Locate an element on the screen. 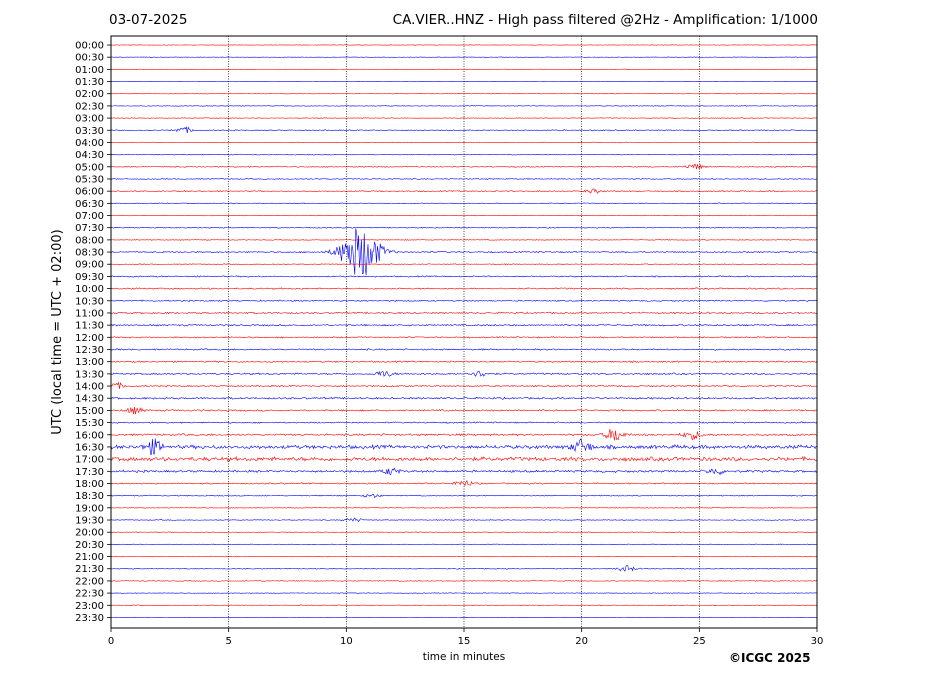  y-tick-label: 01:30 is located at coordinates (89, 82).